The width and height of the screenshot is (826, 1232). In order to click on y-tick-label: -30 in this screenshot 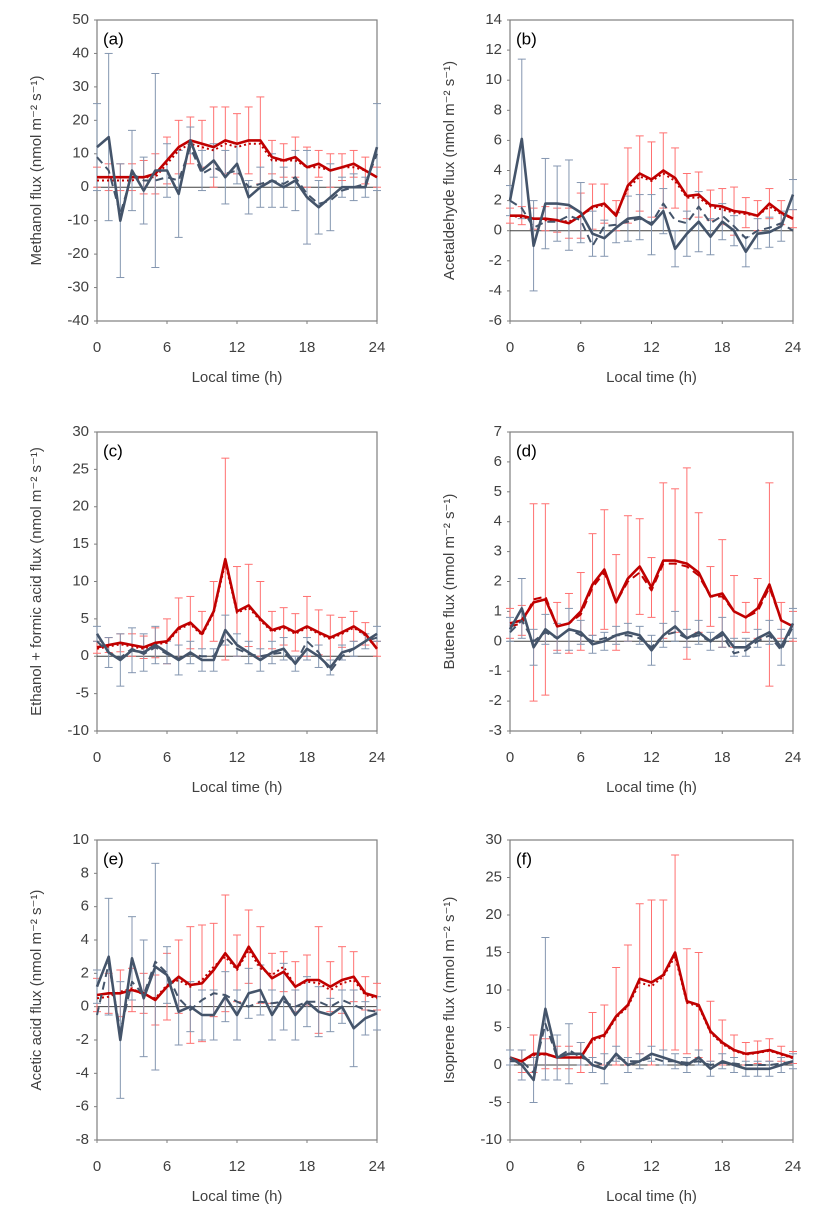, I will do `click(78, 287)`.